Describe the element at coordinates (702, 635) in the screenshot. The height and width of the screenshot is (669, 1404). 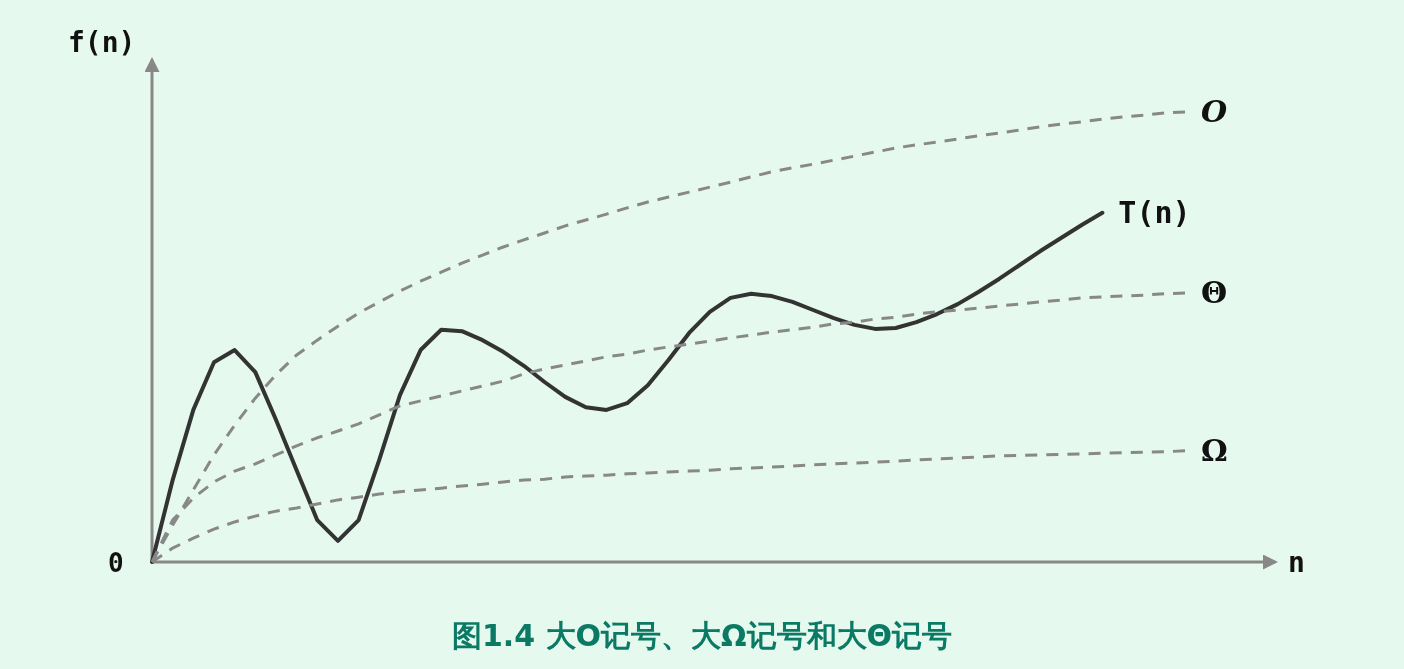
I see `text: 图1.4 大O记号、大Ω记号和大Θ记号` at that location.